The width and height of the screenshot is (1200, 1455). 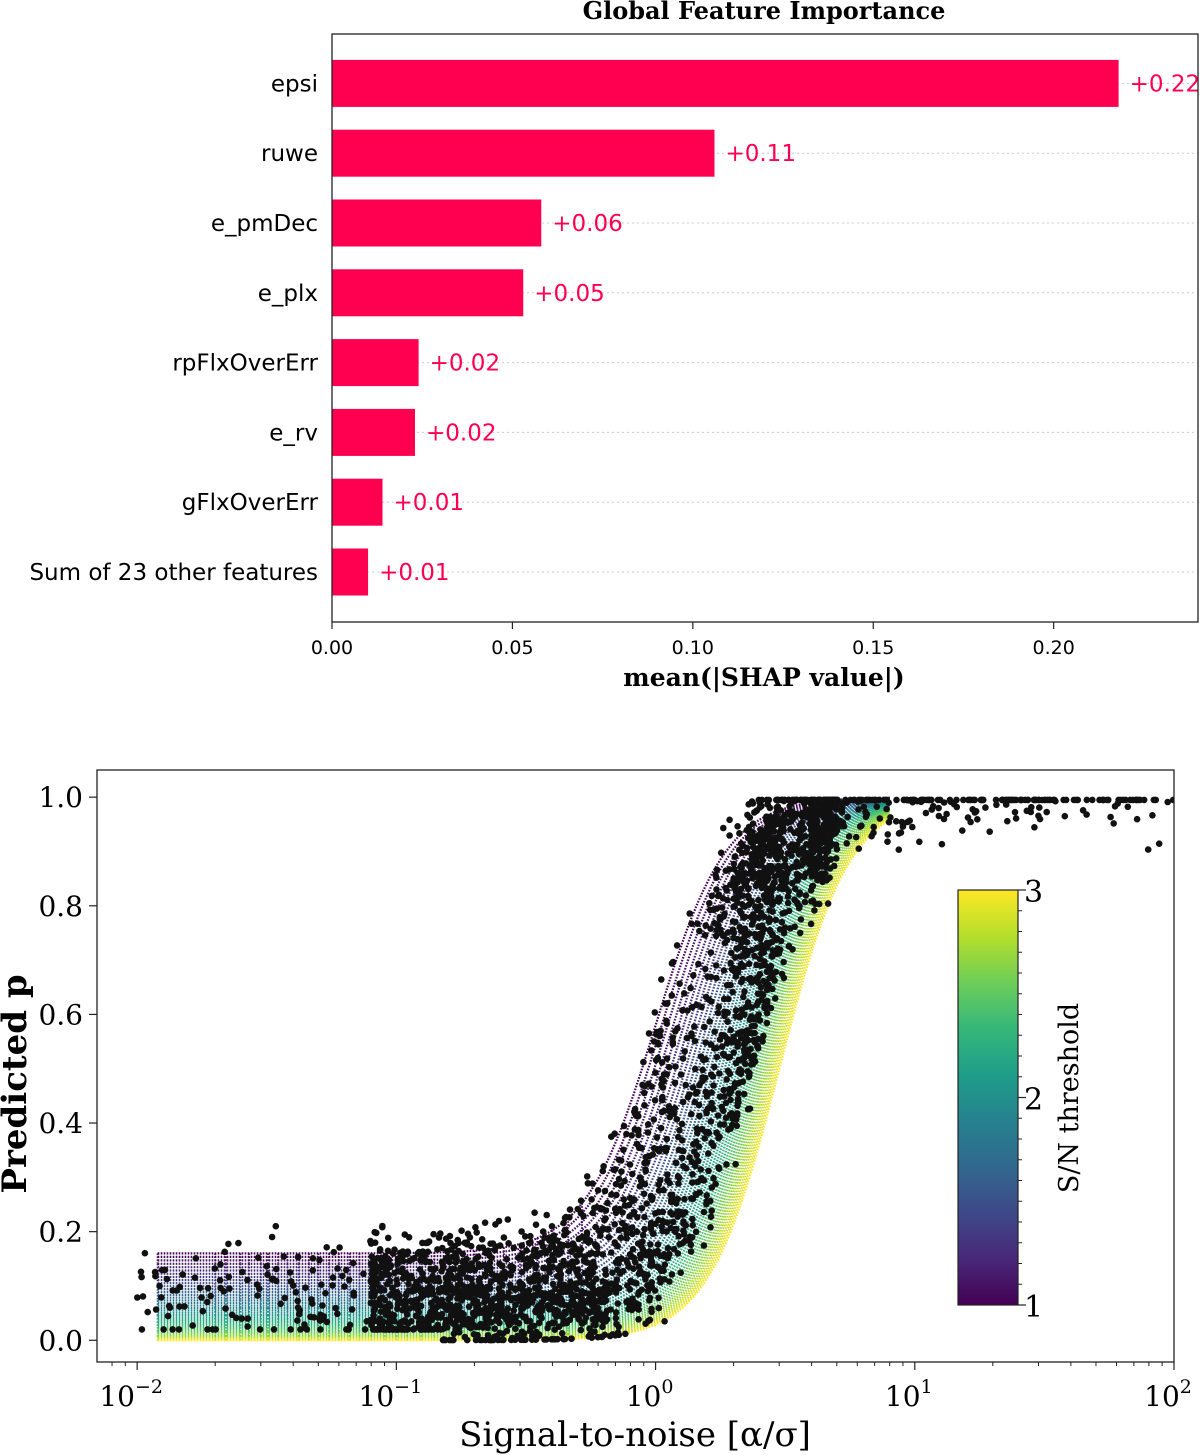 What do you see at coordinates (437, 223) in the screenshot?
I see `bar` at bounding box center [437, 223].